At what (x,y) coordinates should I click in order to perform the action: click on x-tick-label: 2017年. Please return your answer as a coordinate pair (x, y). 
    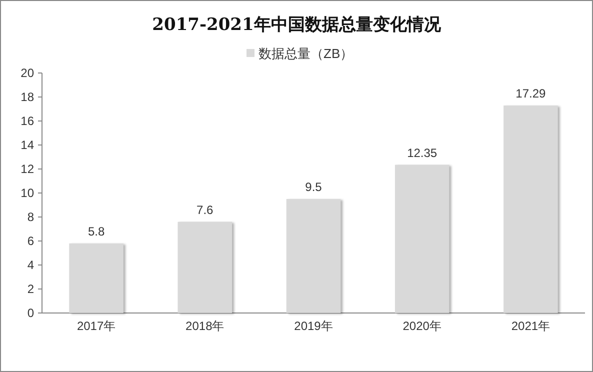
    Looking at the image, I should click on (96, 326).